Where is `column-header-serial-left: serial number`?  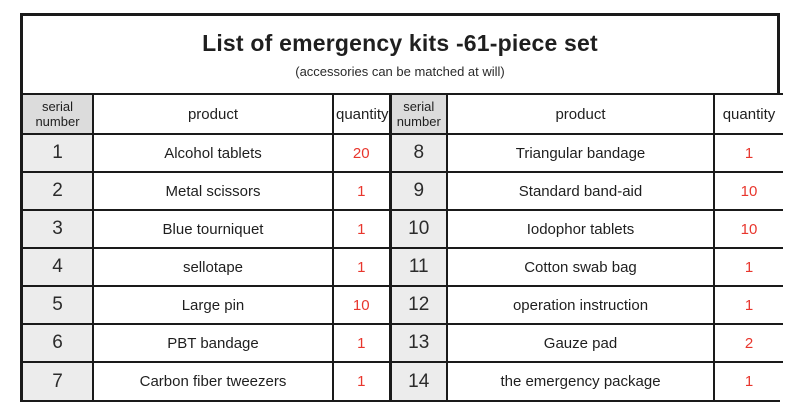 column-header-serial-left: serial number is located at coordinates (58, 113).